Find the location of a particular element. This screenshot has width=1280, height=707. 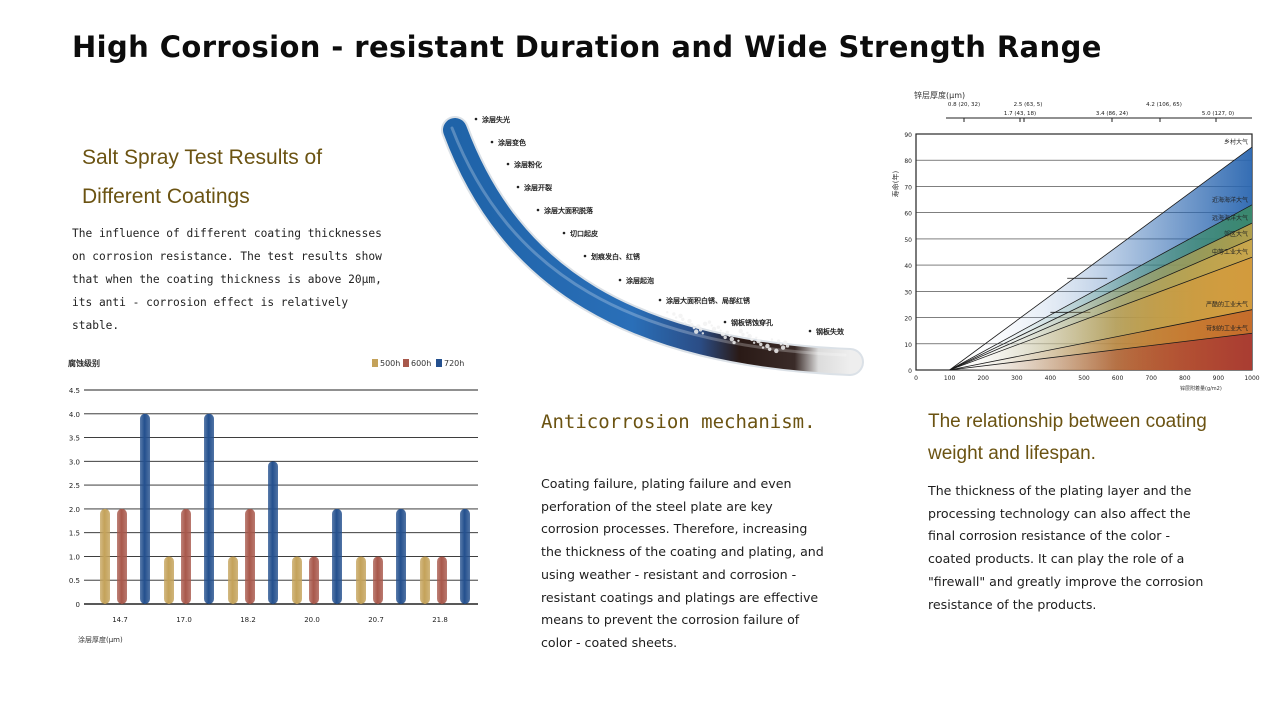

x-tick-label: 800 is located at coordinates (1185, 378).